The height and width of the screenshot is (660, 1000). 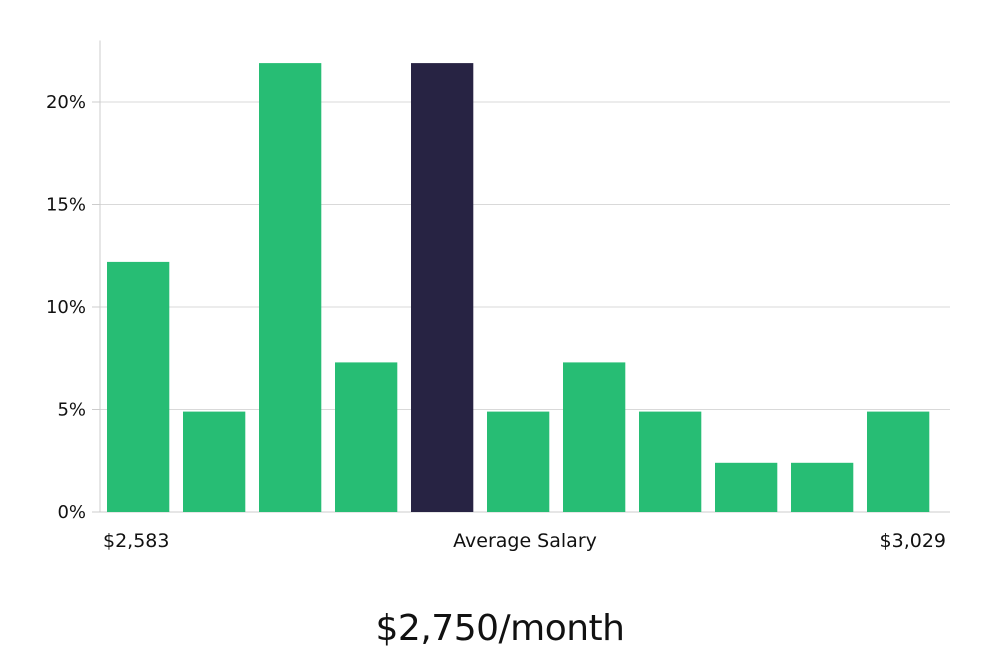 I want to click on y-tick-label: 10%, so click(x=66, y=307).